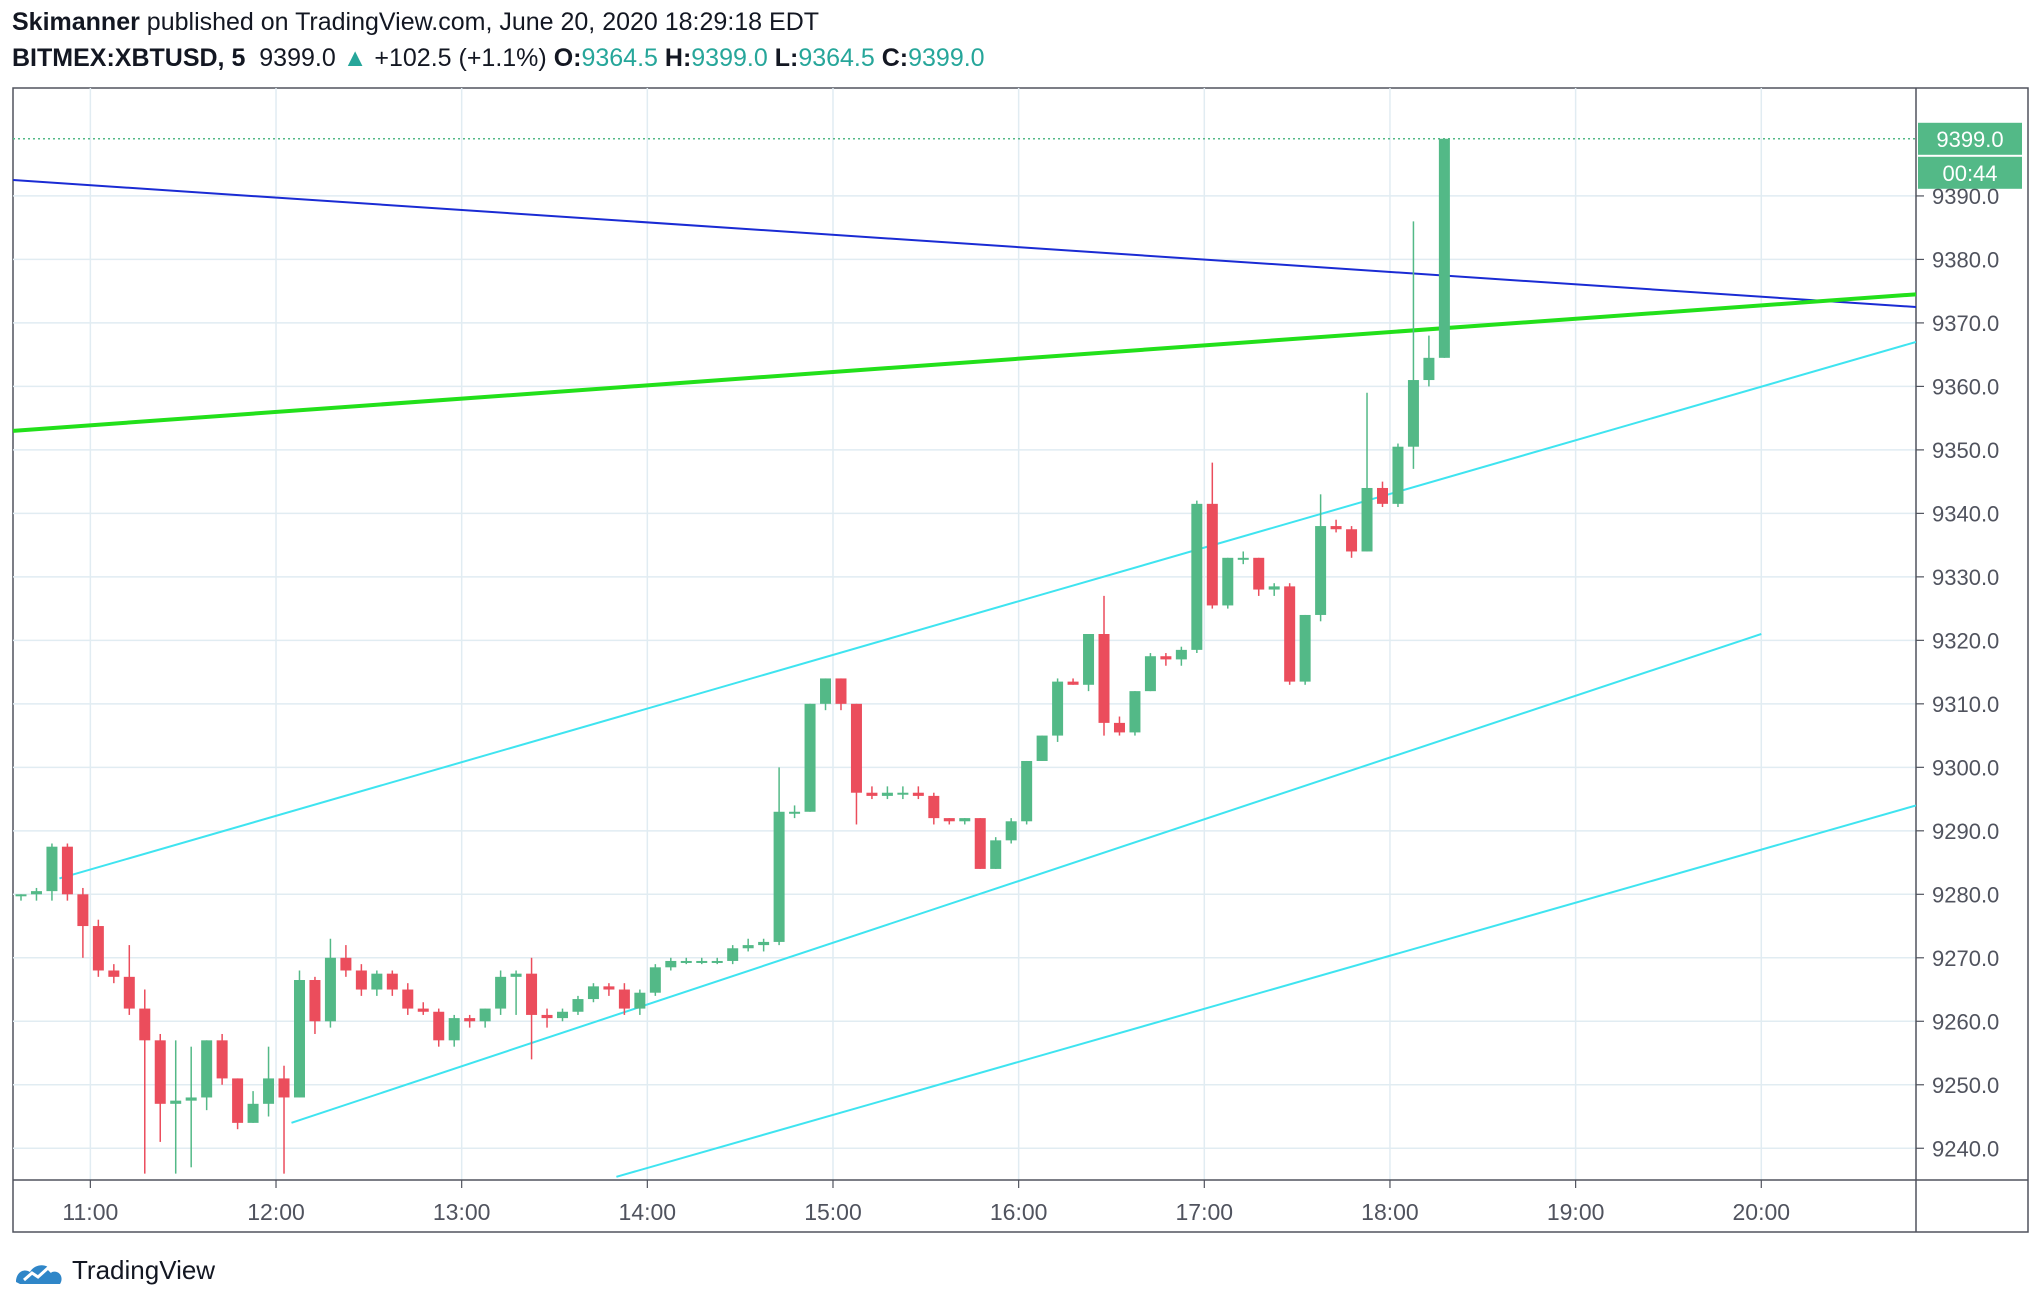 The height and width of the screenshot is (1306, 2040). What do you see at coordinates (1965, 450) in the screenshot?
I see `price-tick-label: 9350.0` at bounding box center [1965, 450].